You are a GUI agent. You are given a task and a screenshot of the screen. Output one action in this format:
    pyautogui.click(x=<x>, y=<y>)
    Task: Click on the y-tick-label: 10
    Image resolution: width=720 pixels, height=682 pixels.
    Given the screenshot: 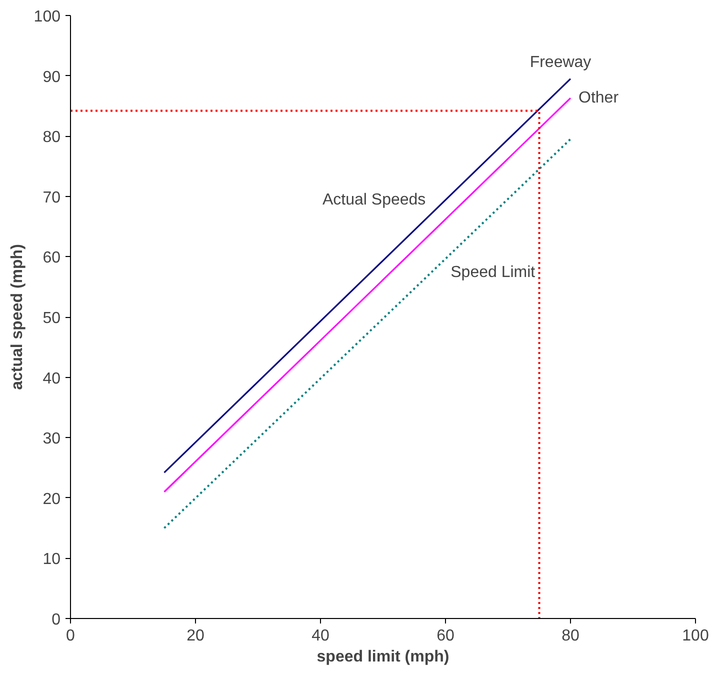 What is the action you would take?
    pyautogui.click(x=51, y=559)
    